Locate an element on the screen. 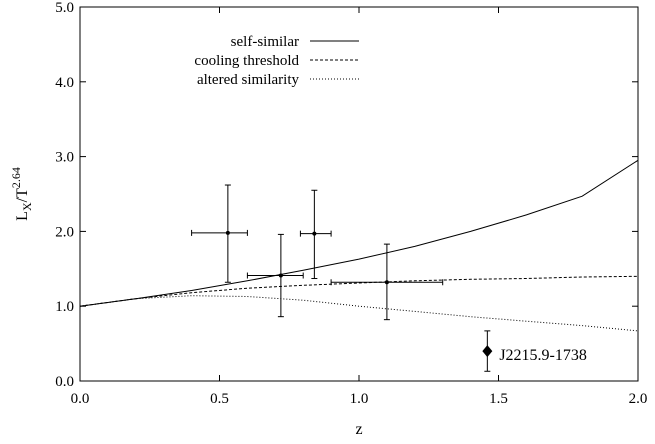 This screenshot has height=444, width=655. y-tick-label: 2.0 is located at coordinates (64, 232).